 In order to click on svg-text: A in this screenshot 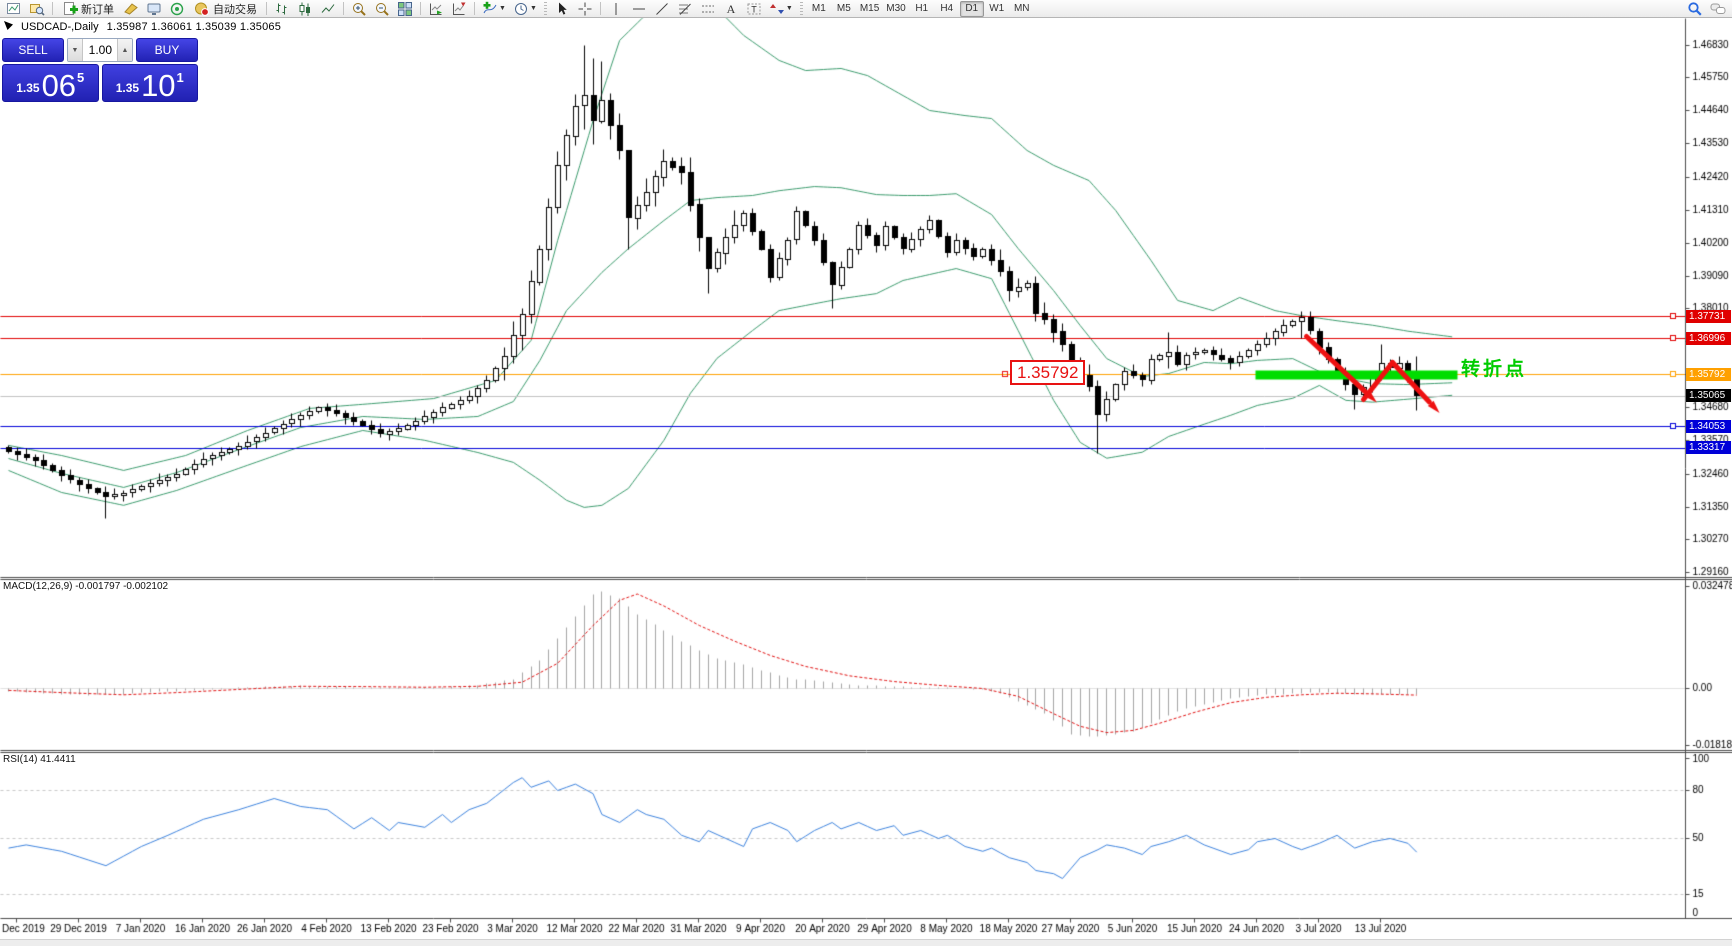, I will do `click(731, 9)`.